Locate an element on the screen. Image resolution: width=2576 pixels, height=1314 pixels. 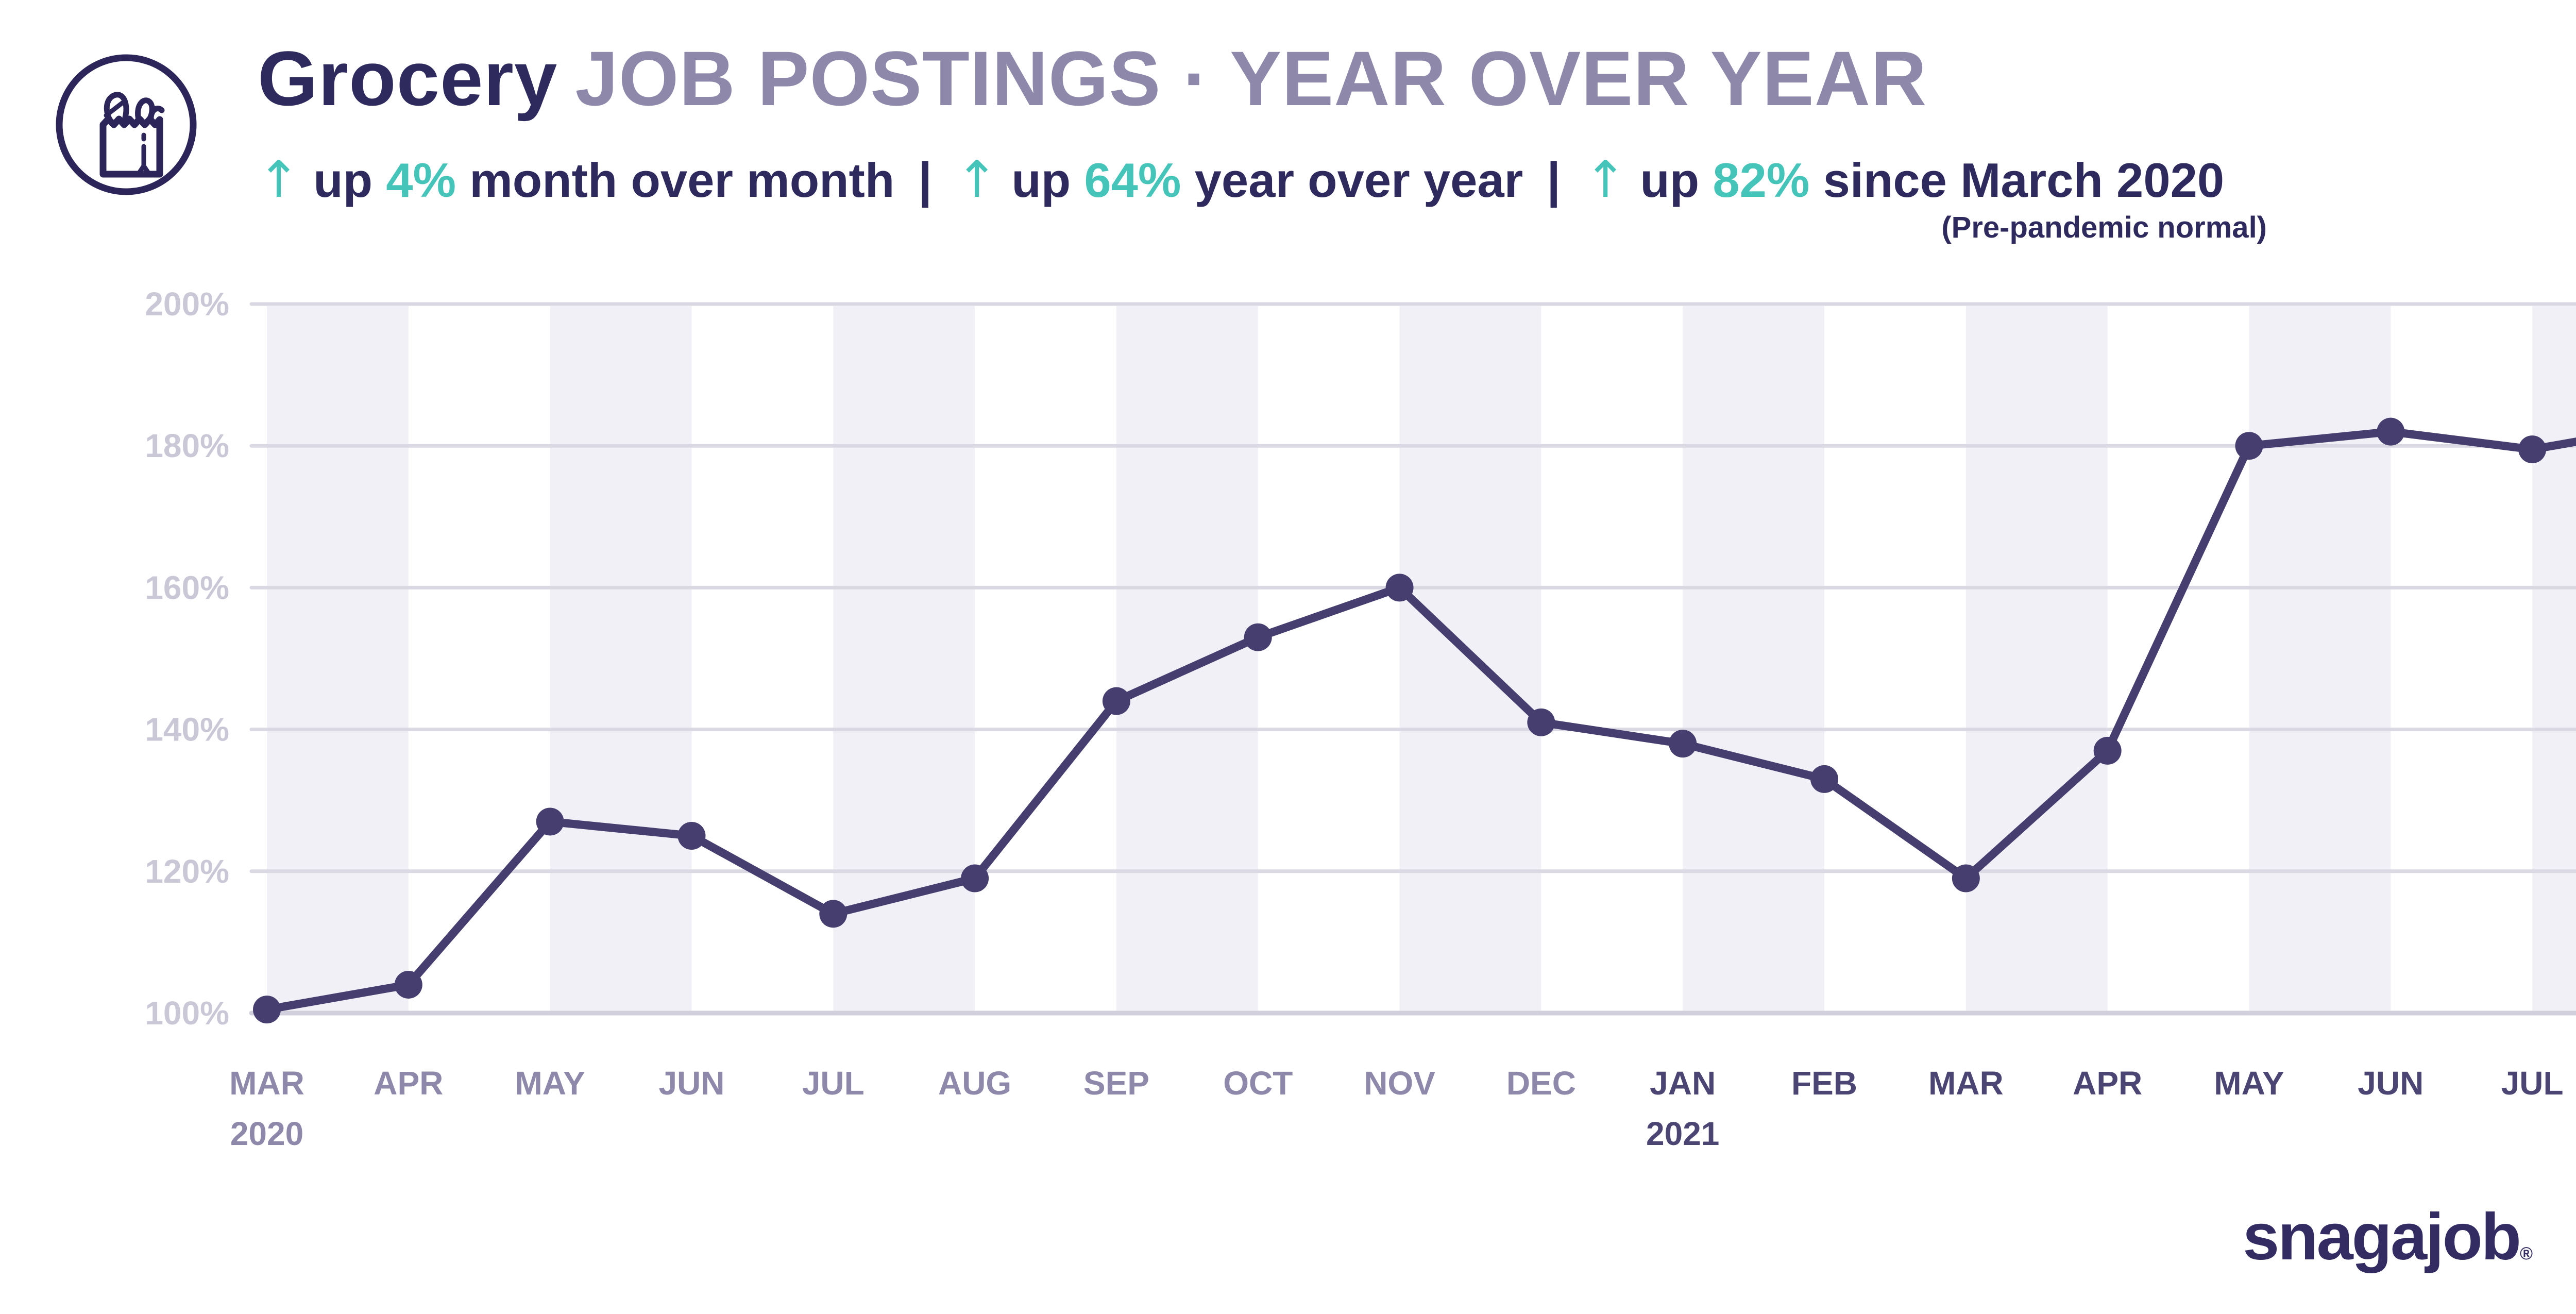
stat-value: 64% is located at coordinates (1132, 180).